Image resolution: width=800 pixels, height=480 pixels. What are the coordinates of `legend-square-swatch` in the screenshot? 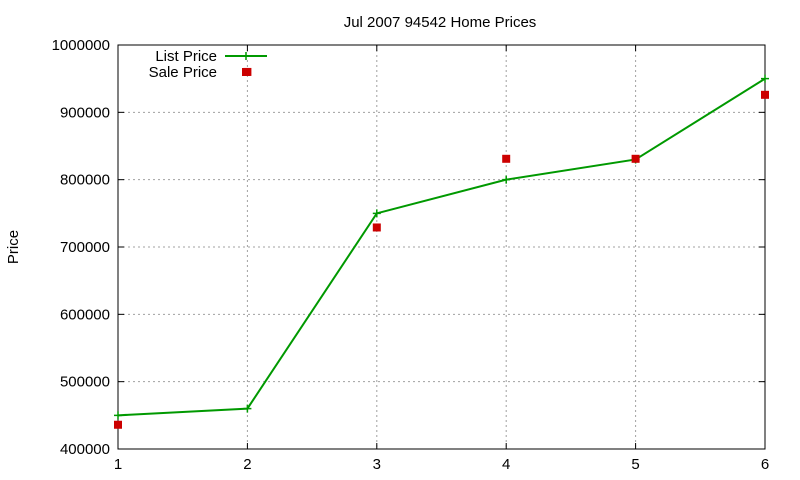 It's located at (246, 72).